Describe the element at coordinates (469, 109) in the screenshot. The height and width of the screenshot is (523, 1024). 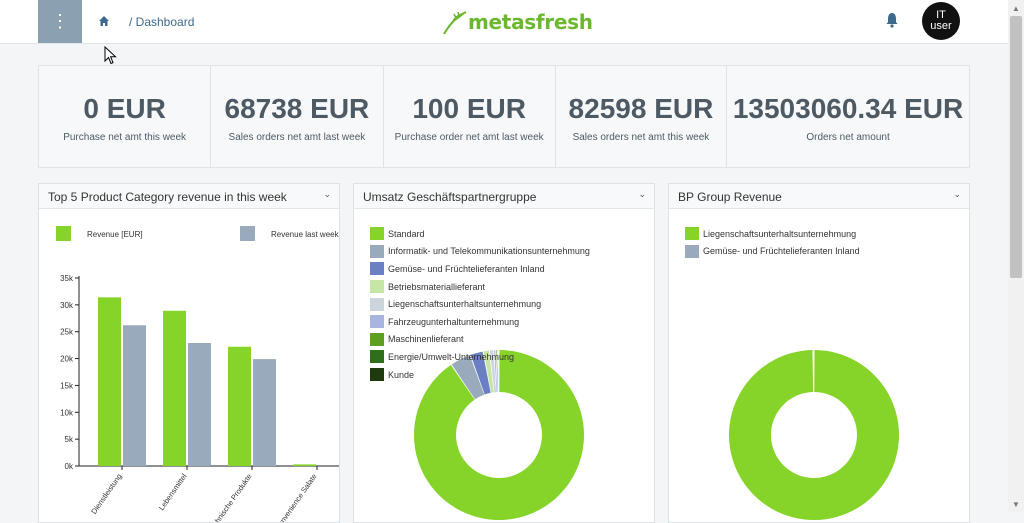
I see `kpi-value: 100 EUR` at that location.